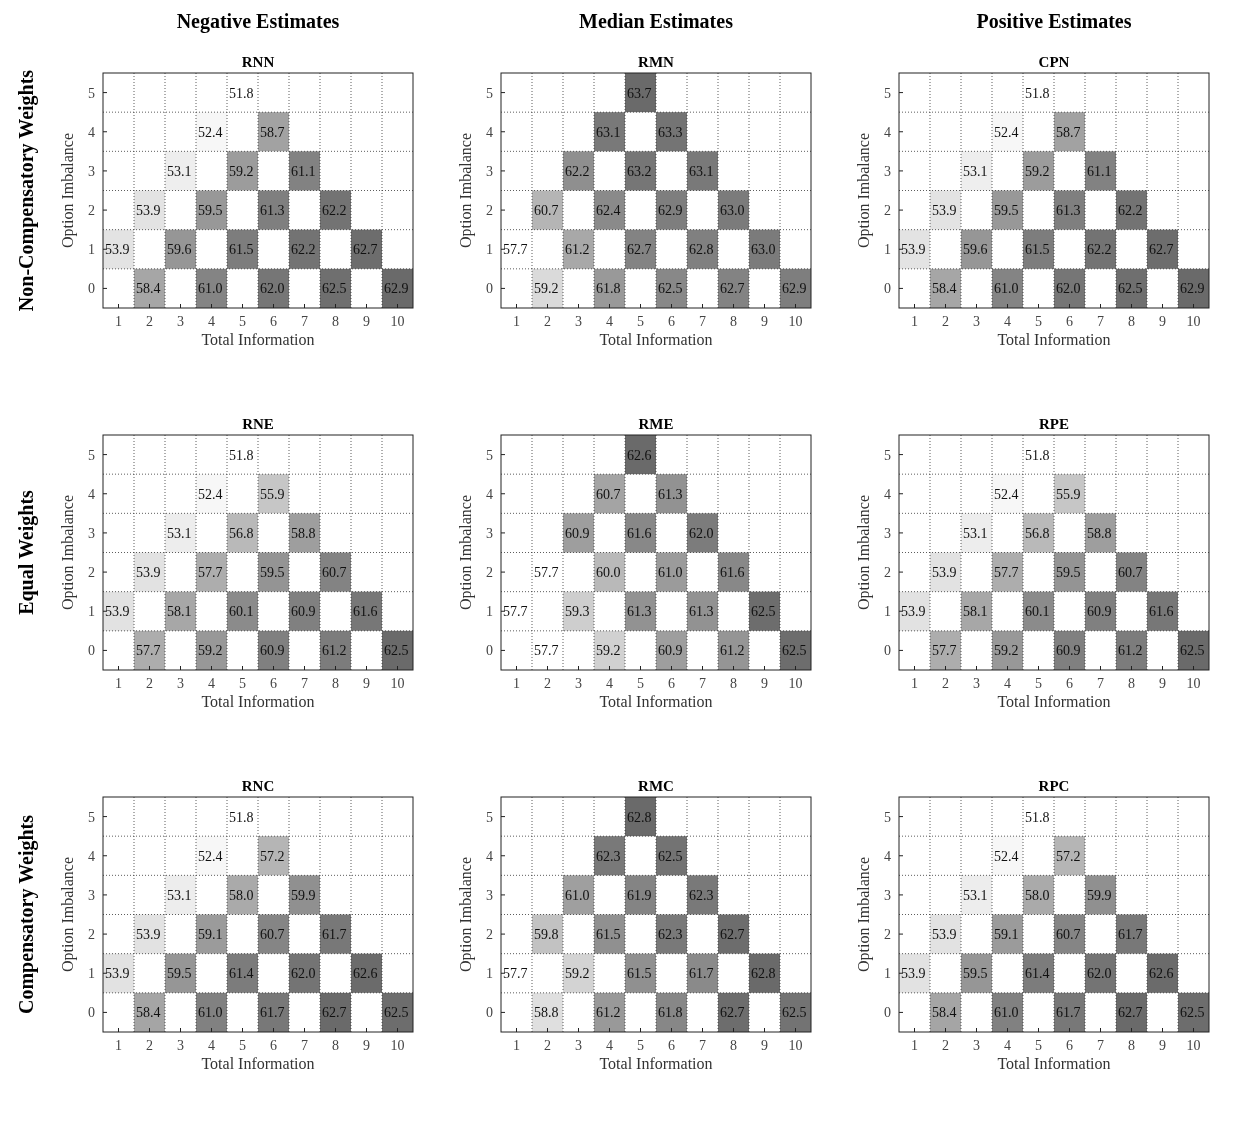  I want to click on data-label: 59.6, so click(975, 250).